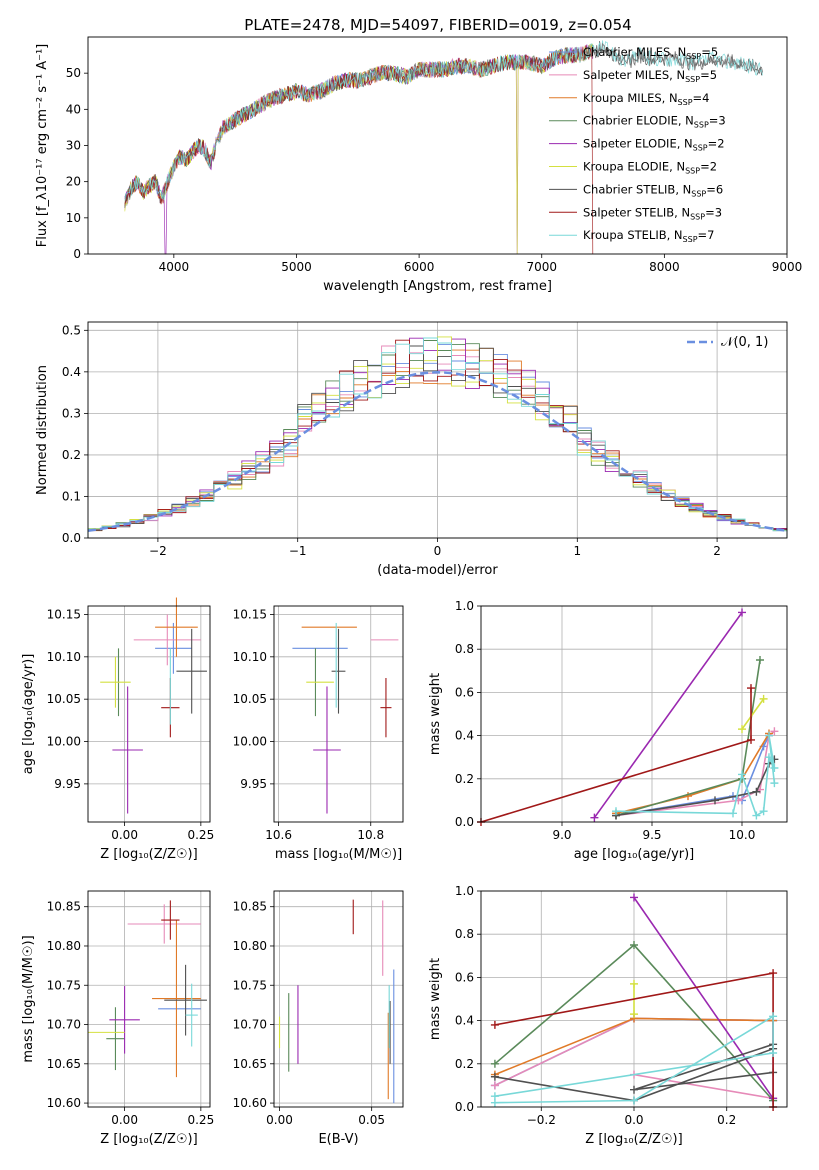 Image resolution: width=819 pixels, height=1170 pixels. What do you see at coordinates (73, 218) in the screenshot?
I see `y-tick-label: 10` at bounding box center [73, 218].